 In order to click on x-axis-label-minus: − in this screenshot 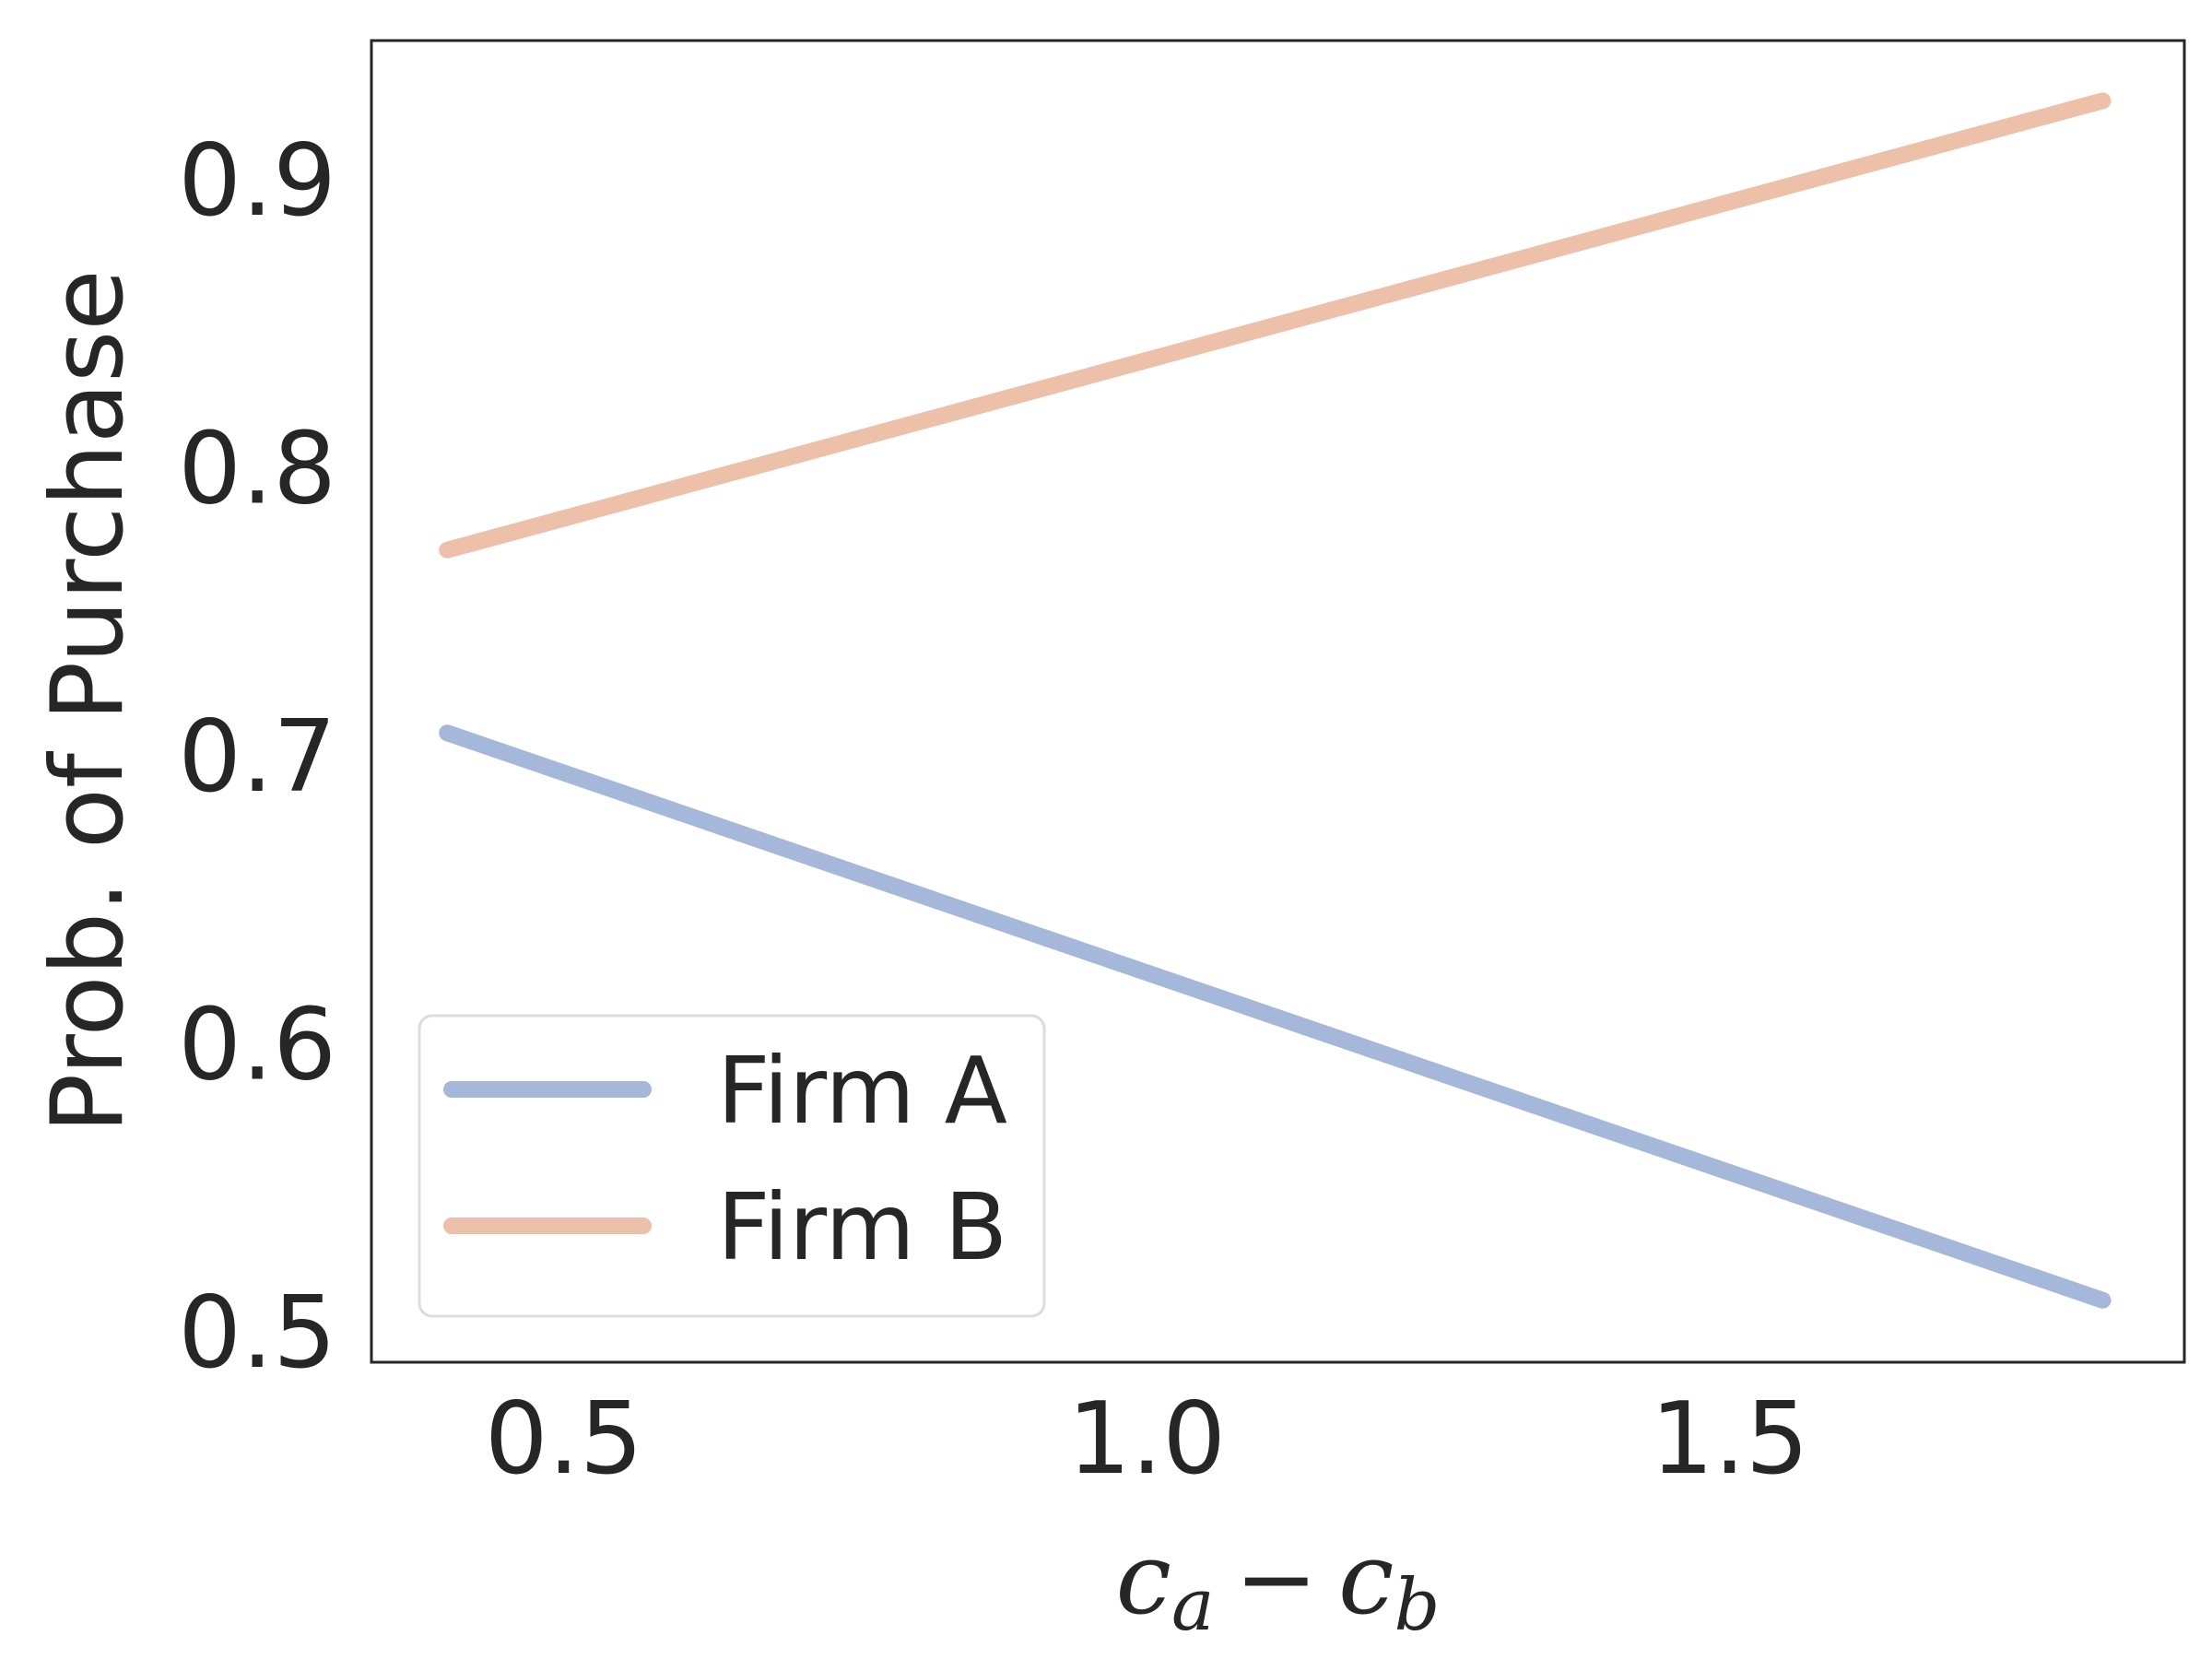, I will do `click(1277, 1579)`.